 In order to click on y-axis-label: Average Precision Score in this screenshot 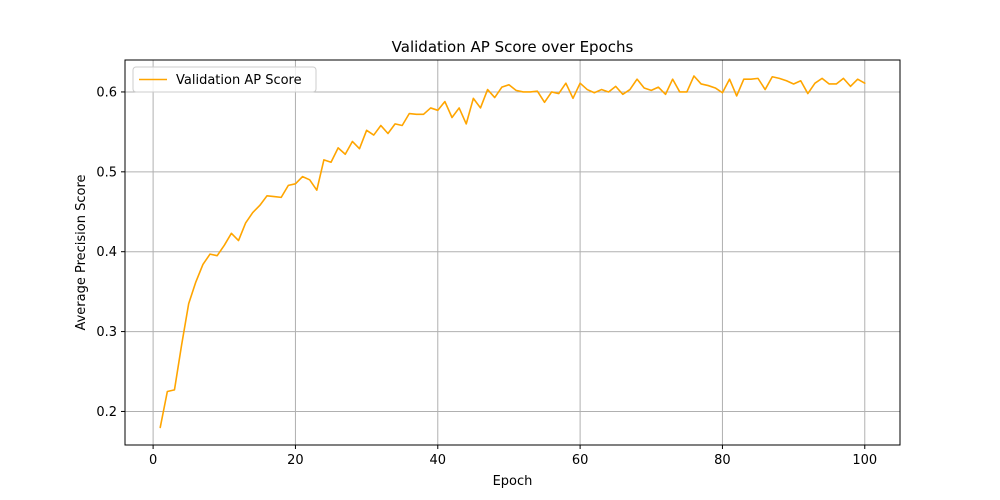, I will do `click(81, 252)`.